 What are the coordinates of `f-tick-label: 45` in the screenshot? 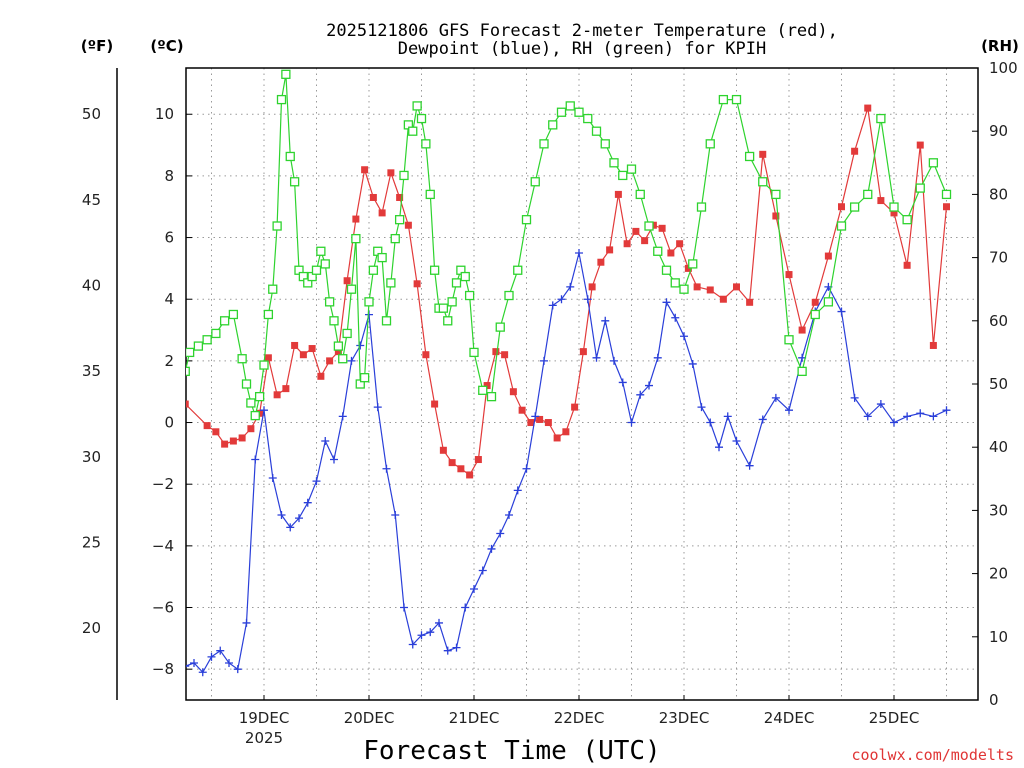 It's located at (91, 200).